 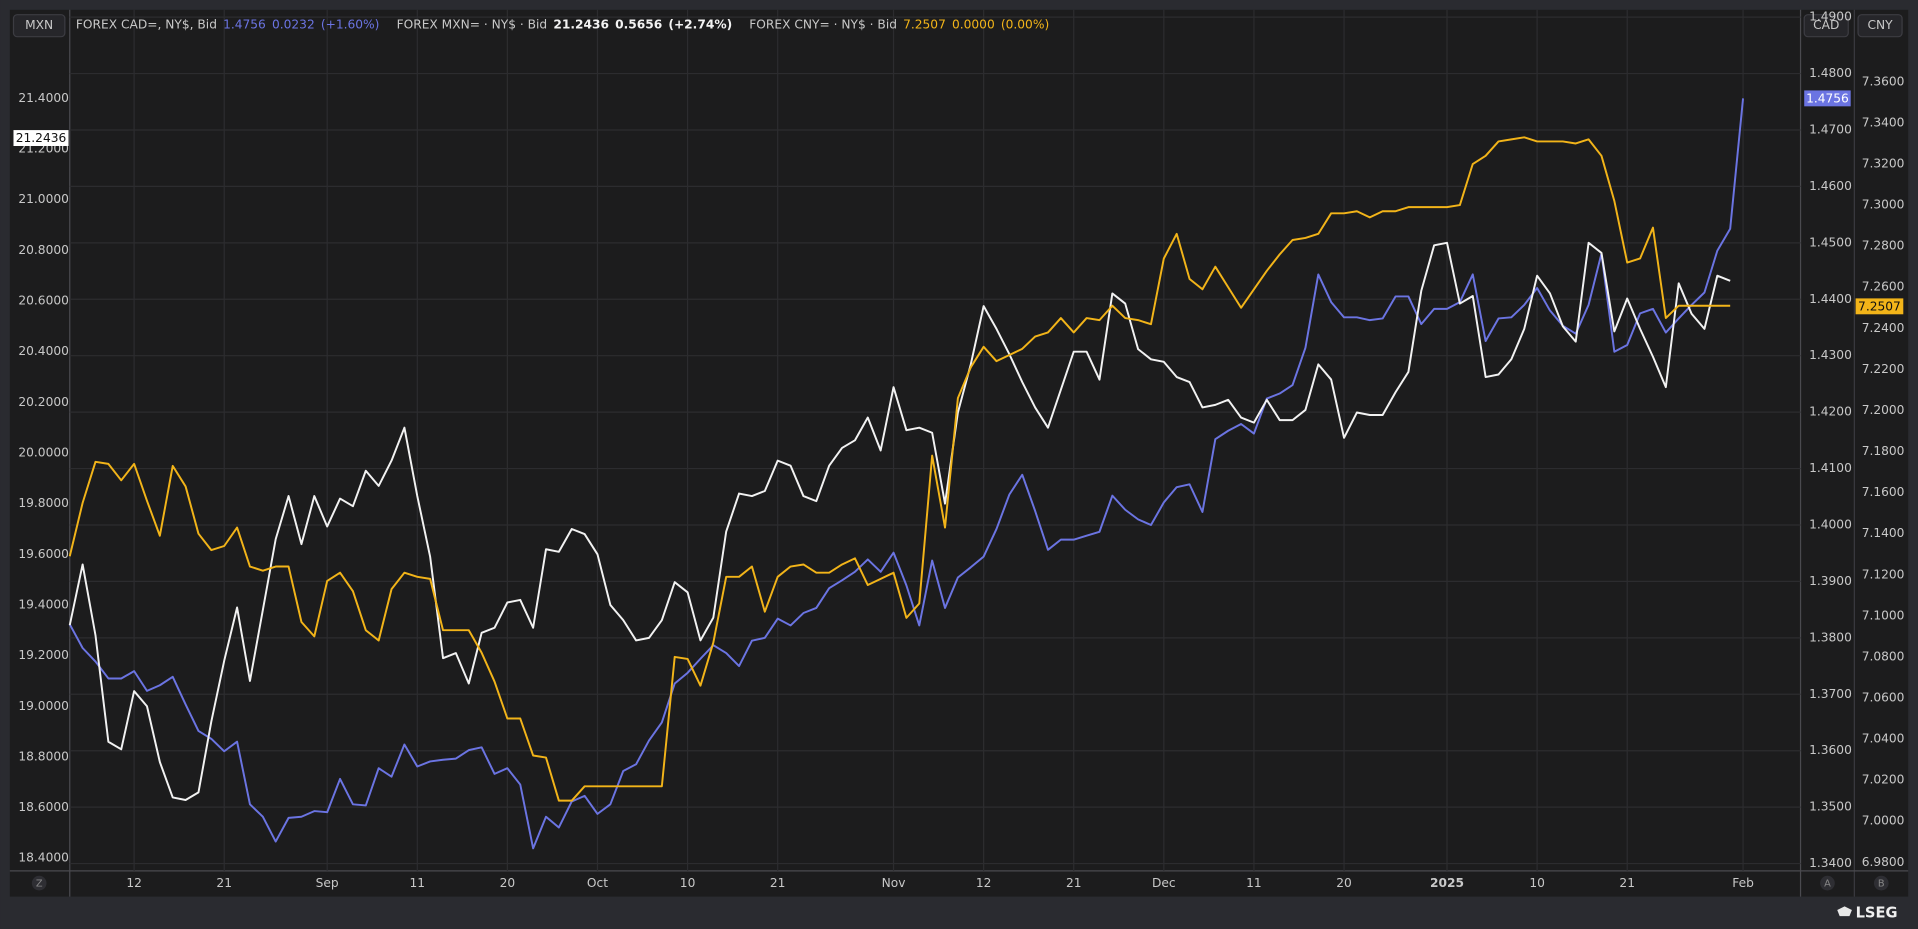 I want to click on legend-value: (+2.74%), so click(x=700, y=25).